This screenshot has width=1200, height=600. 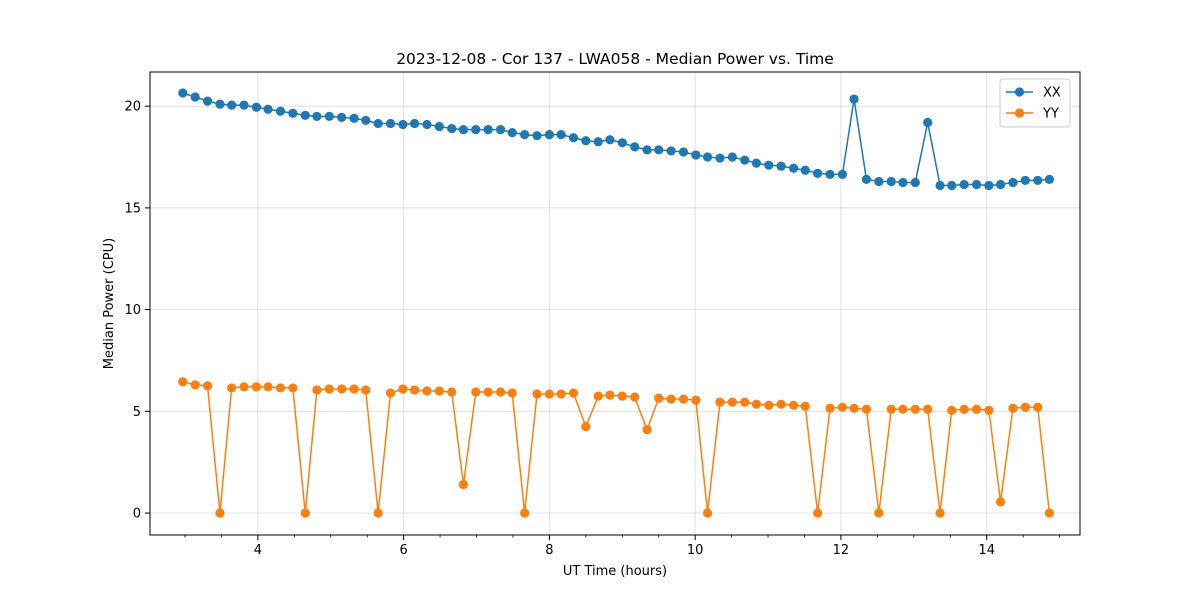 I want to click on x-tick-label: 10, so click(x=695, y=550).